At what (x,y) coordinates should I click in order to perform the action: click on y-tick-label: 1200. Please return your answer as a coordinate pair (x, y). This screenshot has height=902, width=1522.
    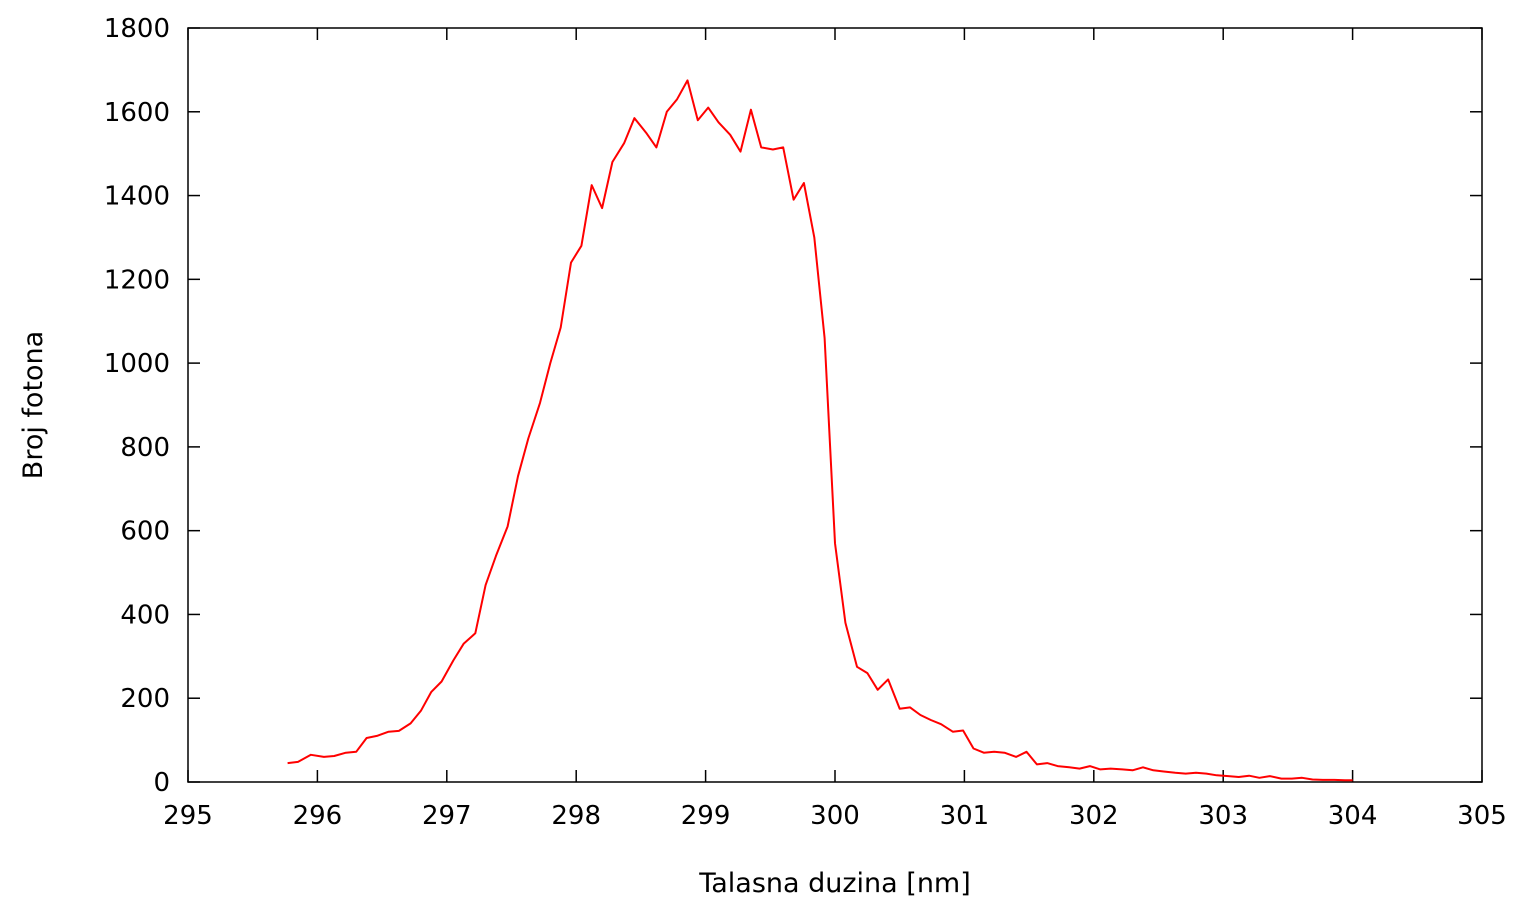
    Looking at the image, I should click on (137, 280).